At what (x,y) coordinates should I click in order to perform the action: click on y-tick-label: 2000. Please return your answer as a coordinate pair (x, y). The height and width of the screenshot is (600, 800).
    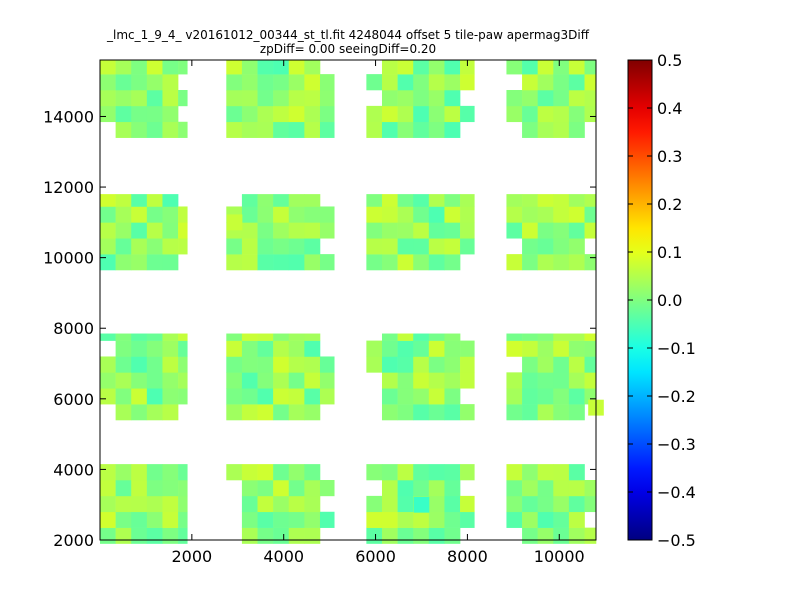
    Looking at the image, I should click on (73, 540).